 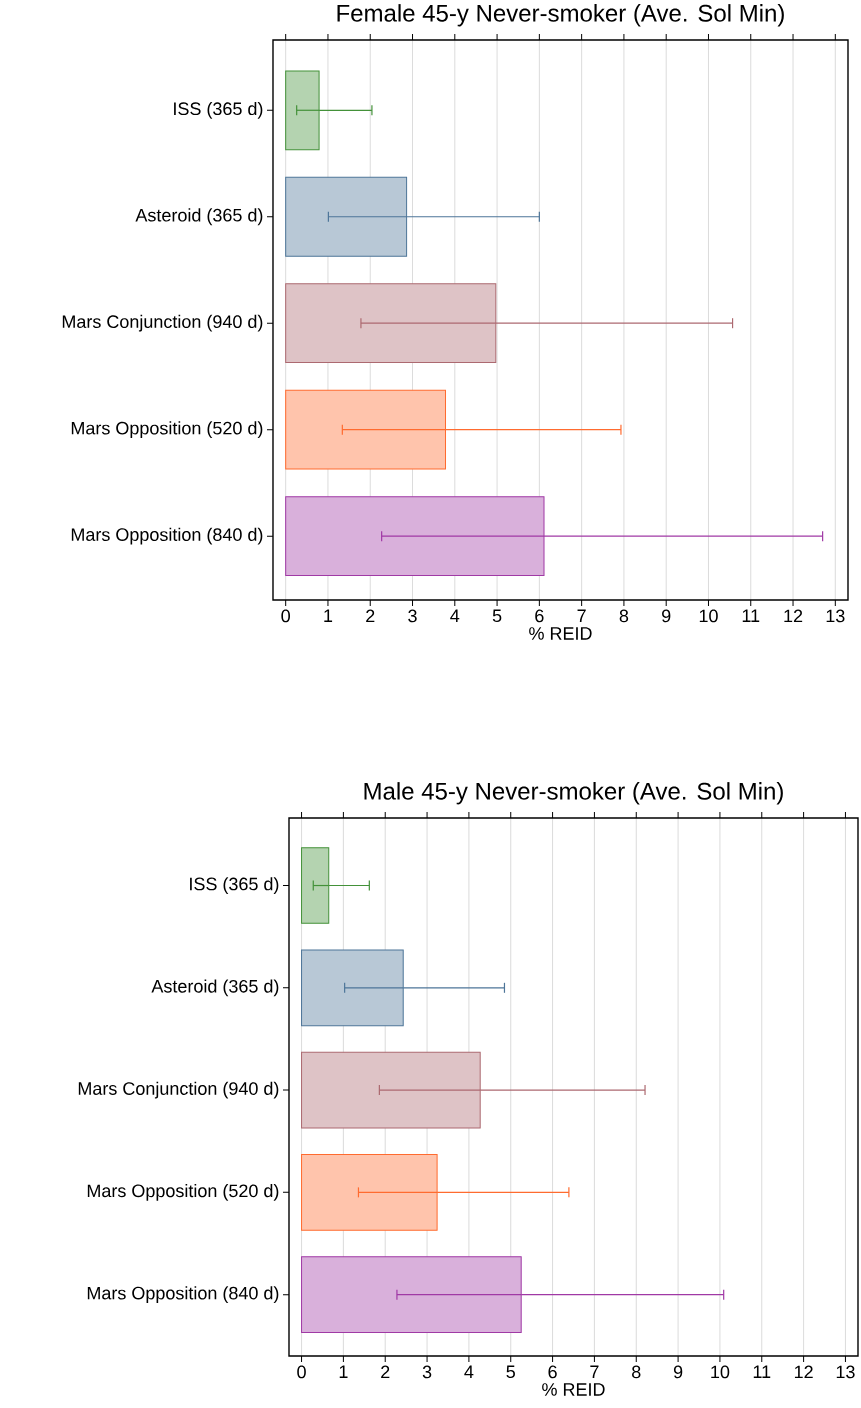 I want to click on chart-title: Male 45-y Never-smoker (Ave. Sol Min), so click(x=573, y=793).